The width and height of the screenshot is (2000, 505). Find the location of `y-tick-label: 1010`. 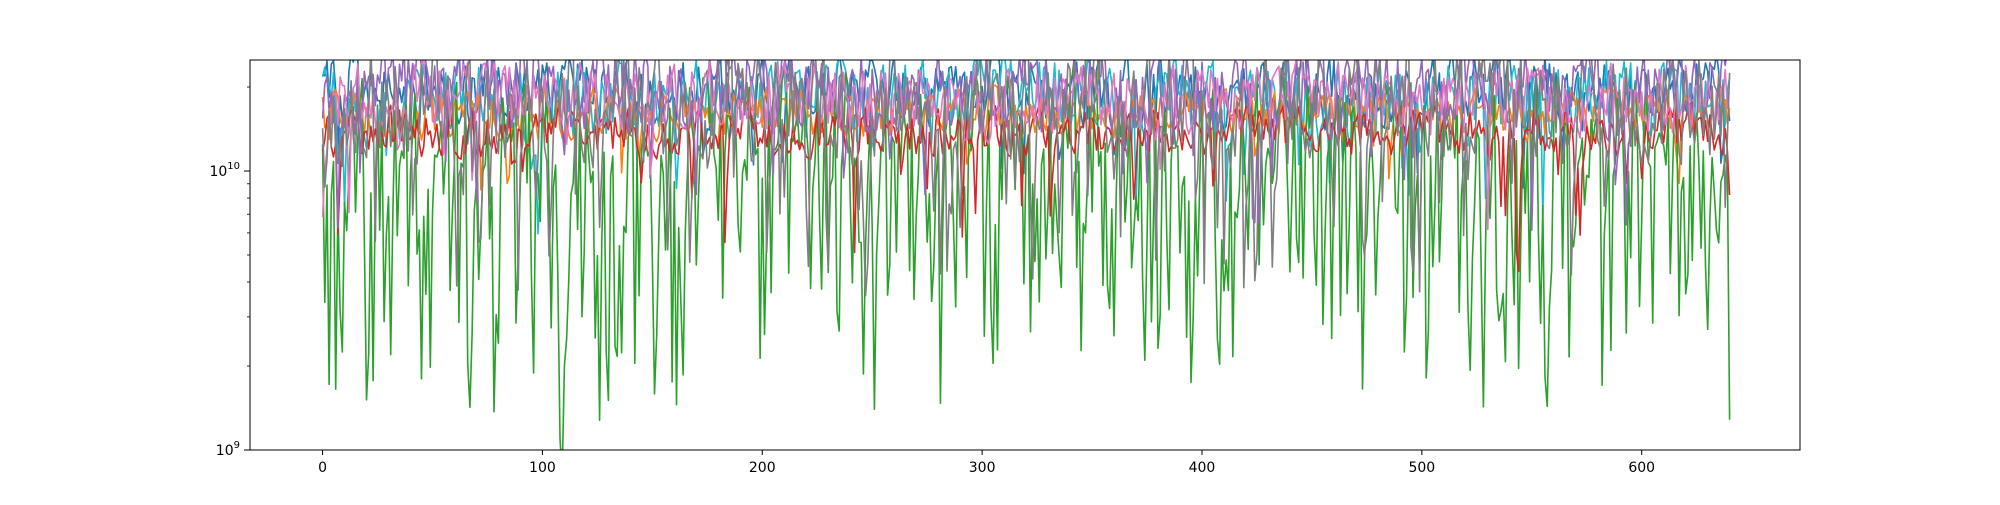

y-tick-label: 1010 is located at coordinates (224, 170).